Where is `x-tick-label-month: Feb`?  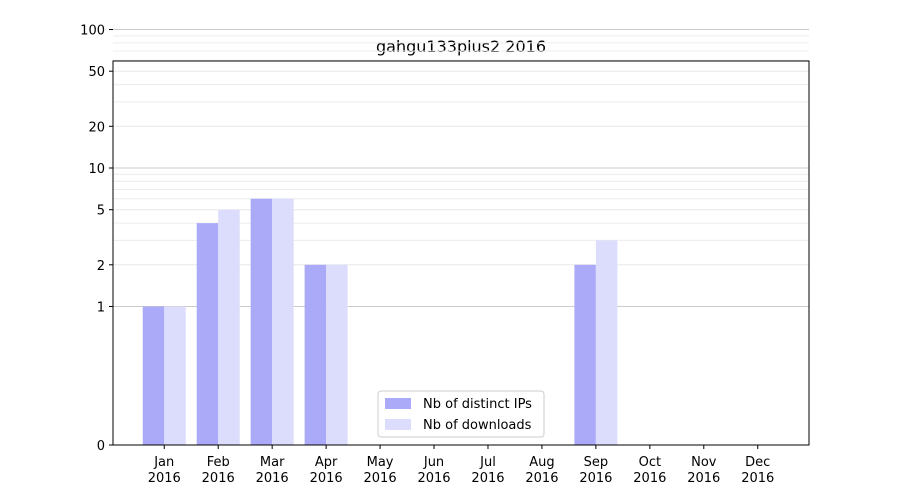
x-tick-label-month: Feb is located at coordinates (218, 462).